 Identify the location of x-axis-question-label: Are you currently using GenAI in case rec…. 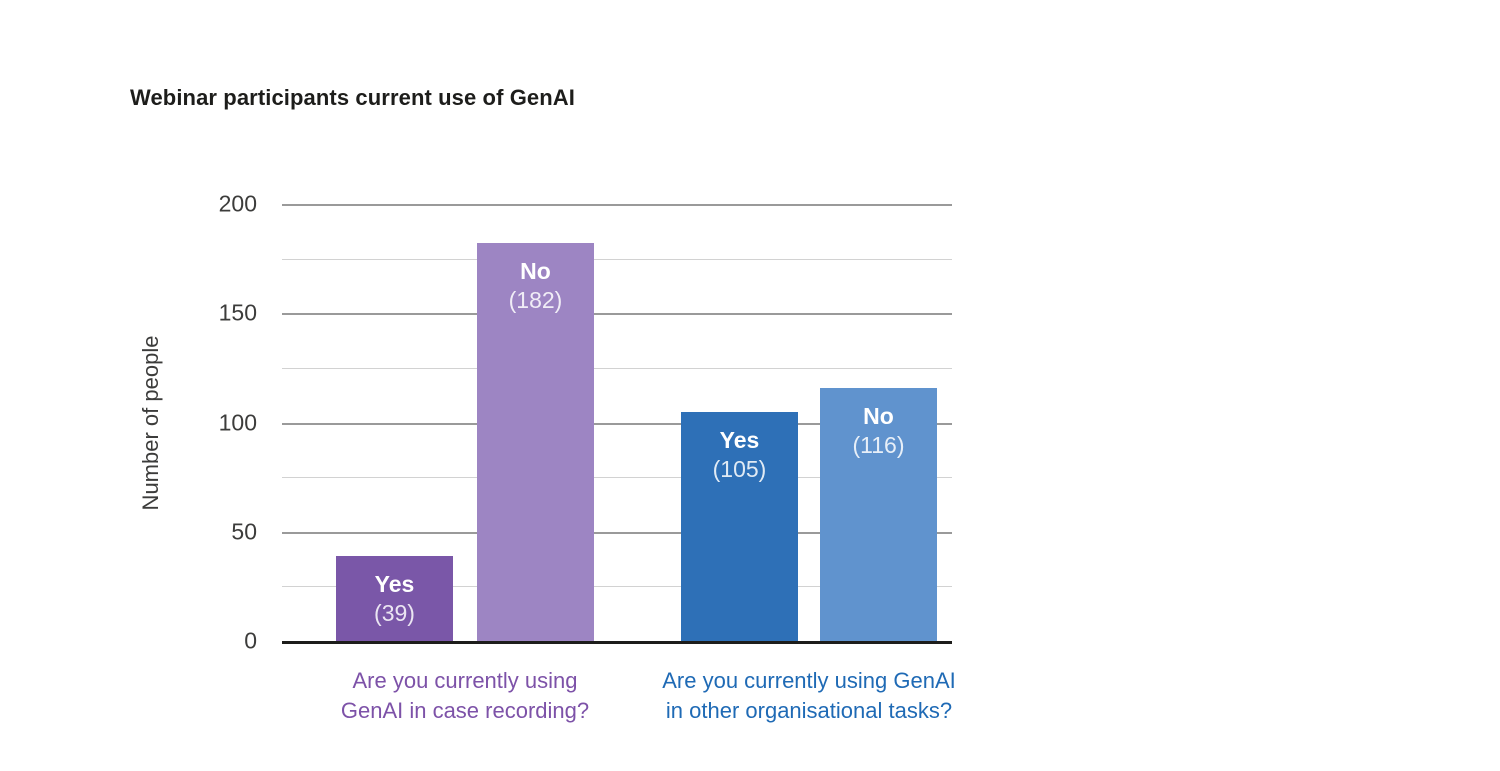
(465, 696).